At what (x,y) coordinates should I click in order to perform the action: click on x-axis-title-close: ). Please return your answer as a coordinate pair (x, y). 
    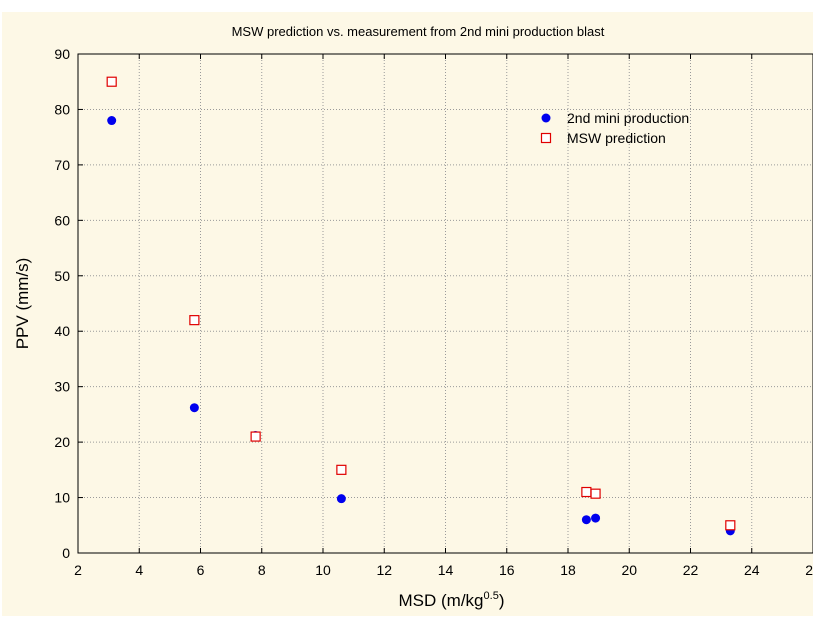
    Looking at the image, I should click on (502, 600).